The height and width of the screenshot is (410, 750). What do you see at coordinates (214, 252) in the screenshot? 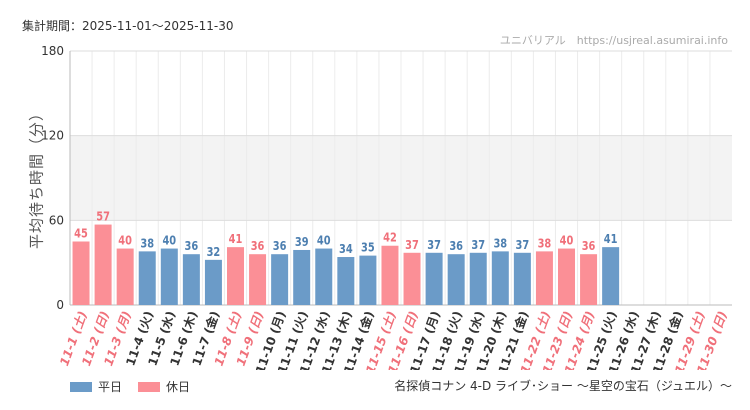
I see `bar-value-label: 32` at bounding box center [214, 252].